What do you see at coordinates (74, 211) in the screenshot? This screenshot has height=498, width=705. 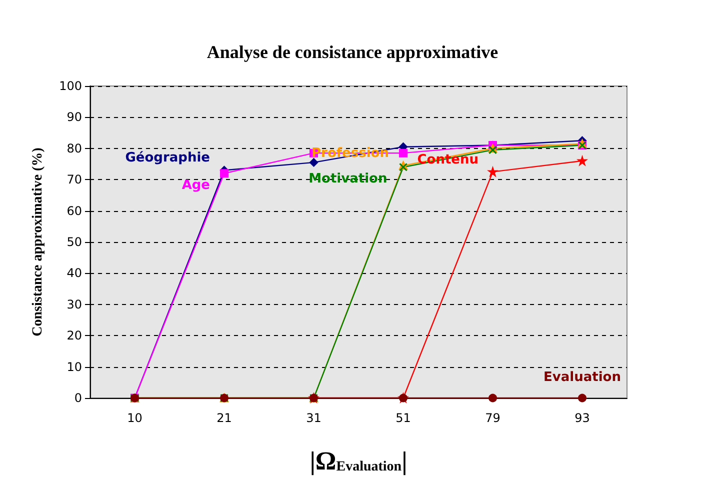 I see `y-tick-label: 60` at bounding box center [74, 211].